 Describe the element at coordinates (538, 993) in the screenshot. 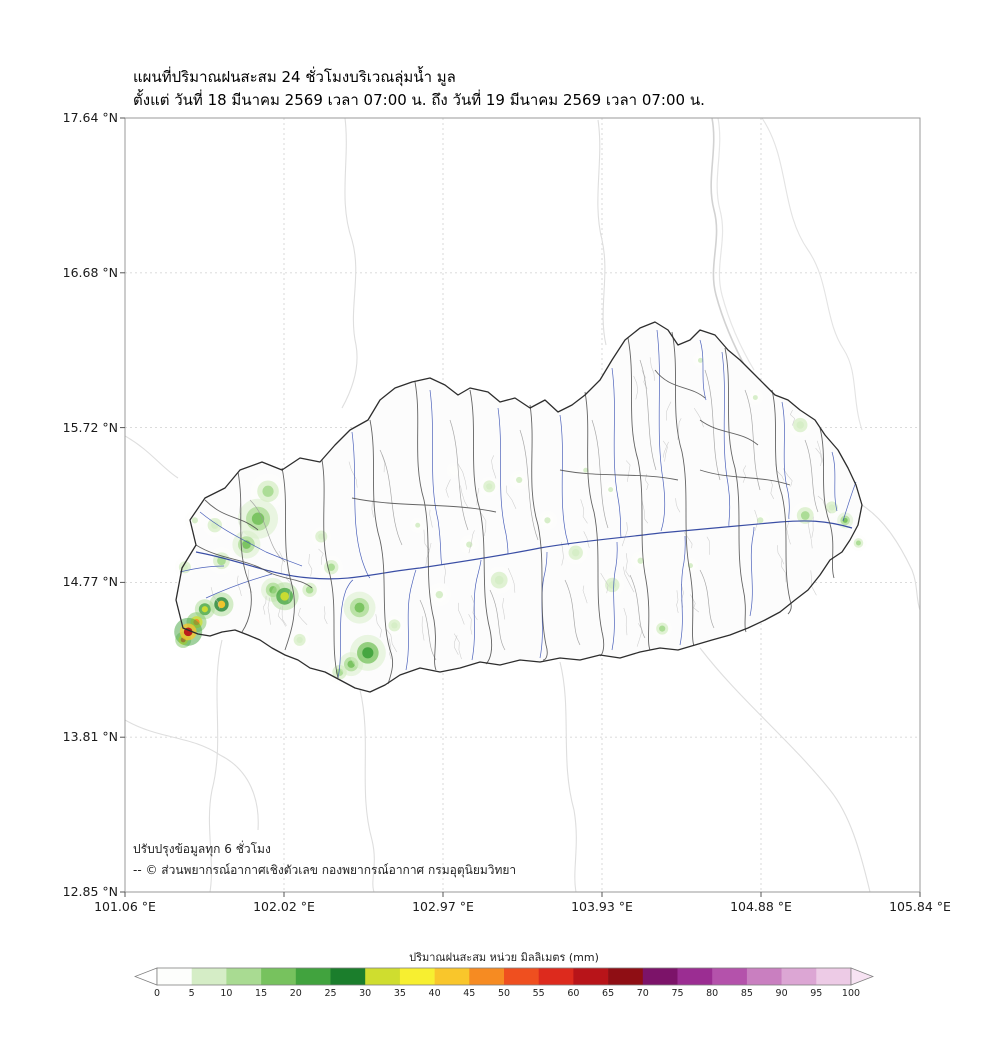

I see `colorbar-tick-label: 55` at that location.